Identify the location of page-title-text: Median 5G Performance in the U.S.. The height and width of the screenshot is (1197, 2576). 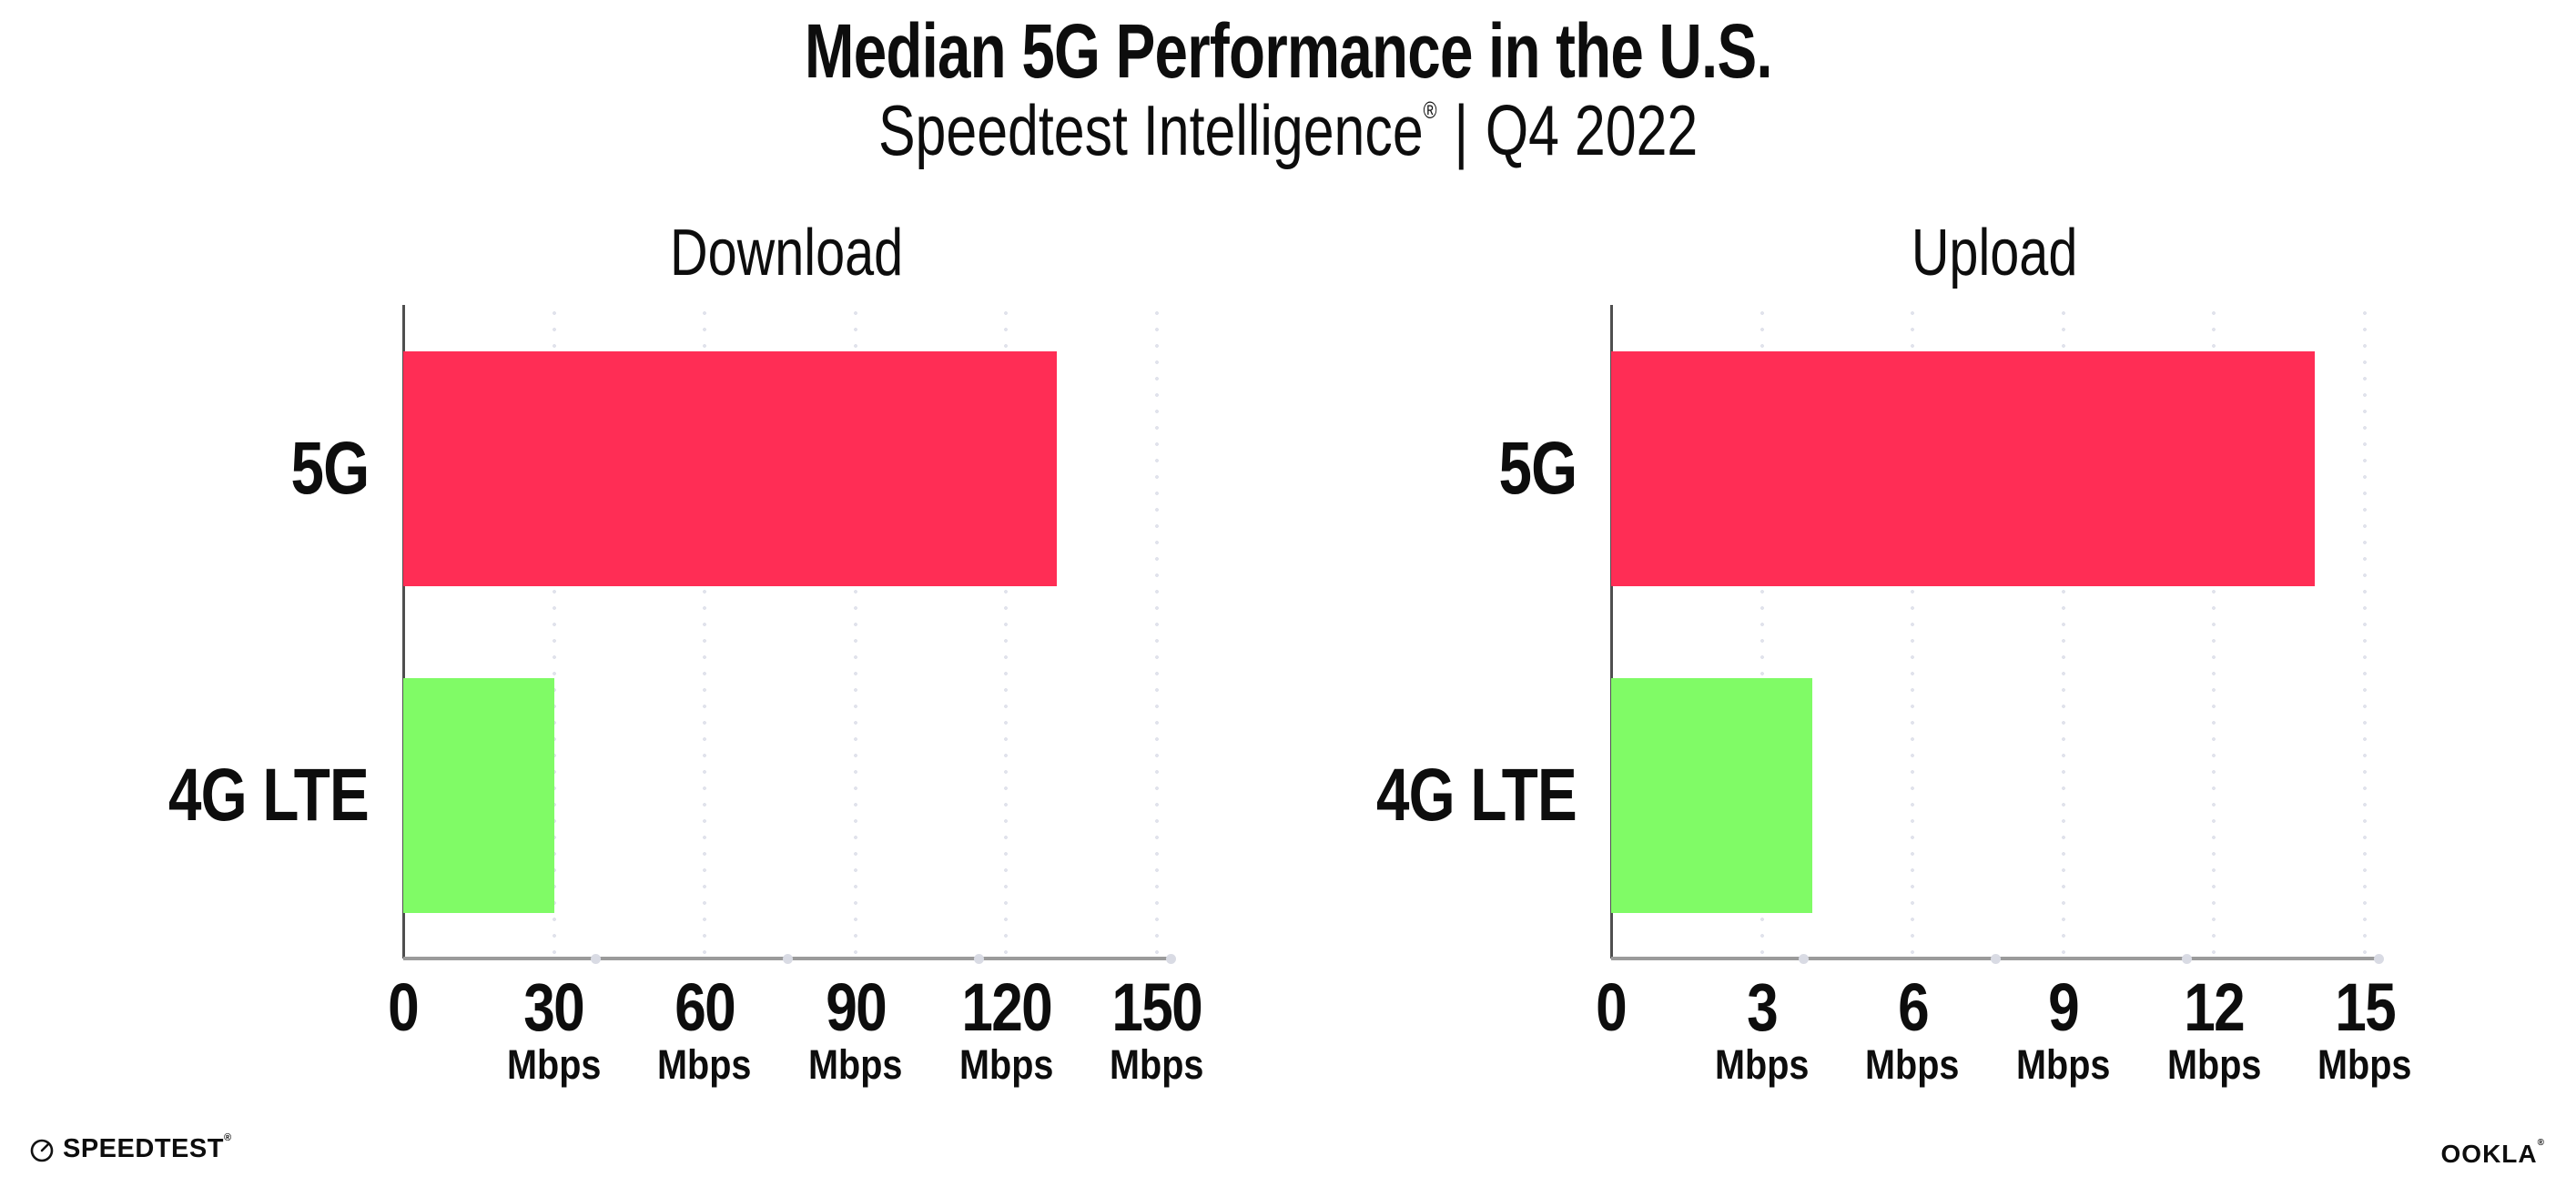
(1288, 51).